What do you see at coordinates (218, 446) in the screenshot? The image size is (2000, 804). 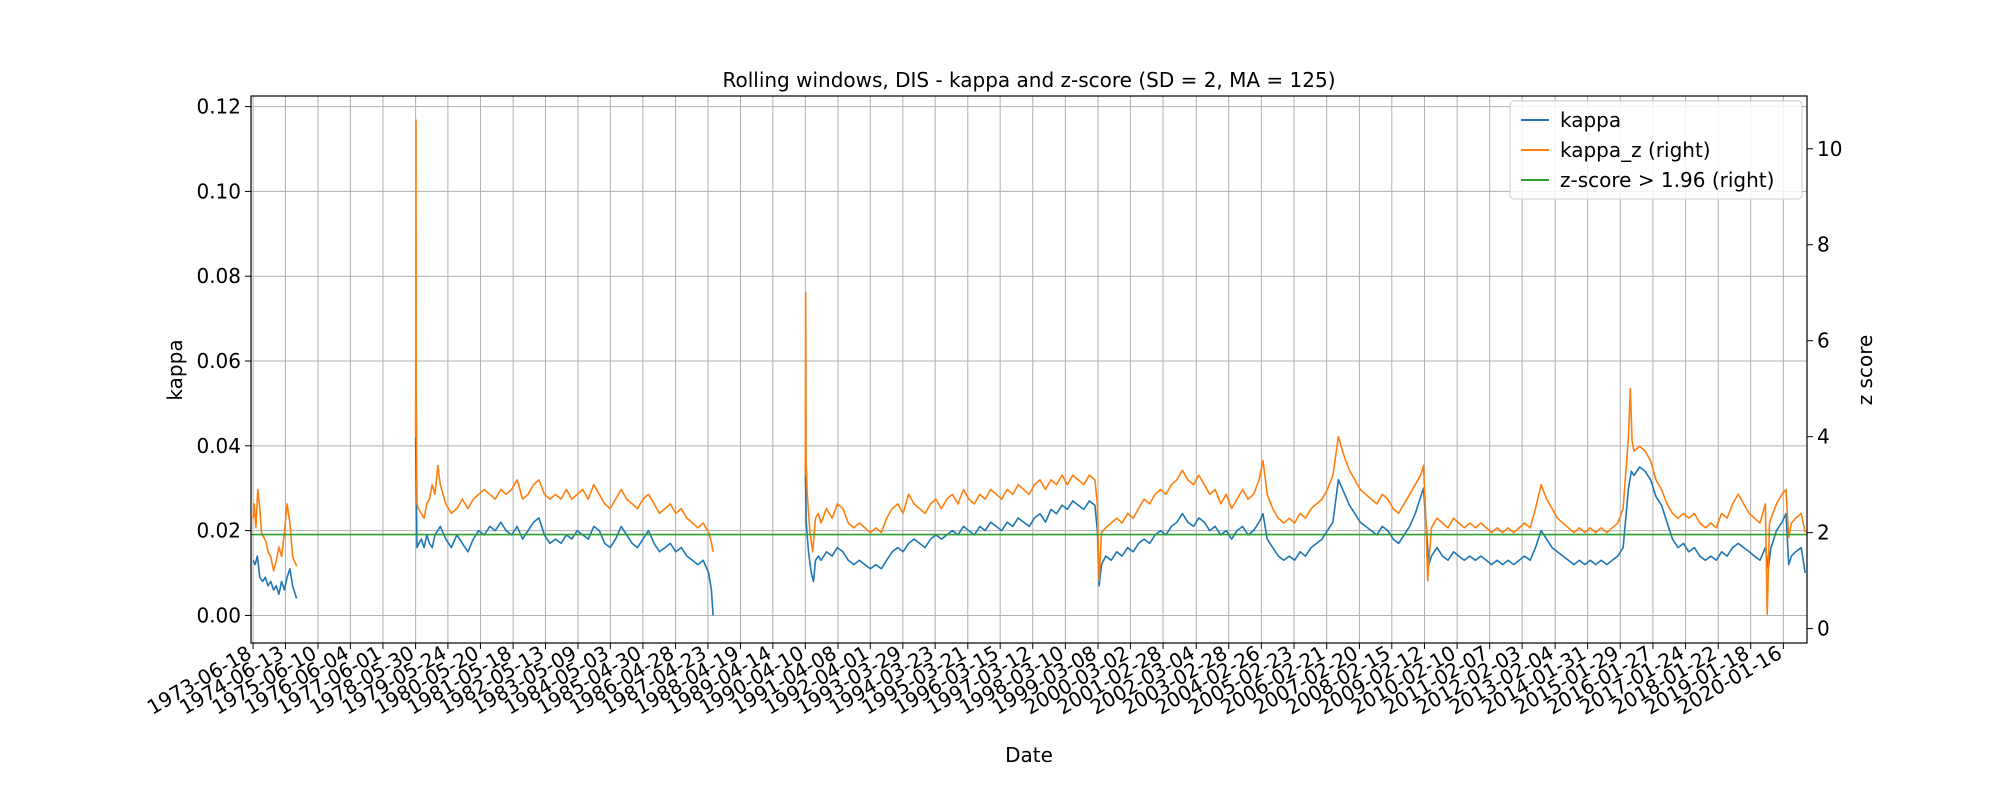 I see `y-tick-label-left: 0.04` at bounding box center [218, 446].